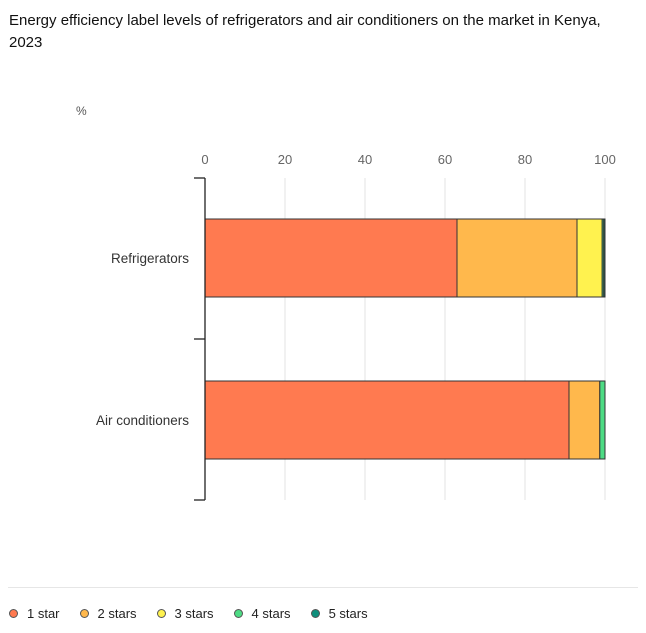 The height and width of the screenshot is (633, 646). Describe the element at coordinates (605, 159) in the screenshot. I see `x-tick-label: 100` at that location.